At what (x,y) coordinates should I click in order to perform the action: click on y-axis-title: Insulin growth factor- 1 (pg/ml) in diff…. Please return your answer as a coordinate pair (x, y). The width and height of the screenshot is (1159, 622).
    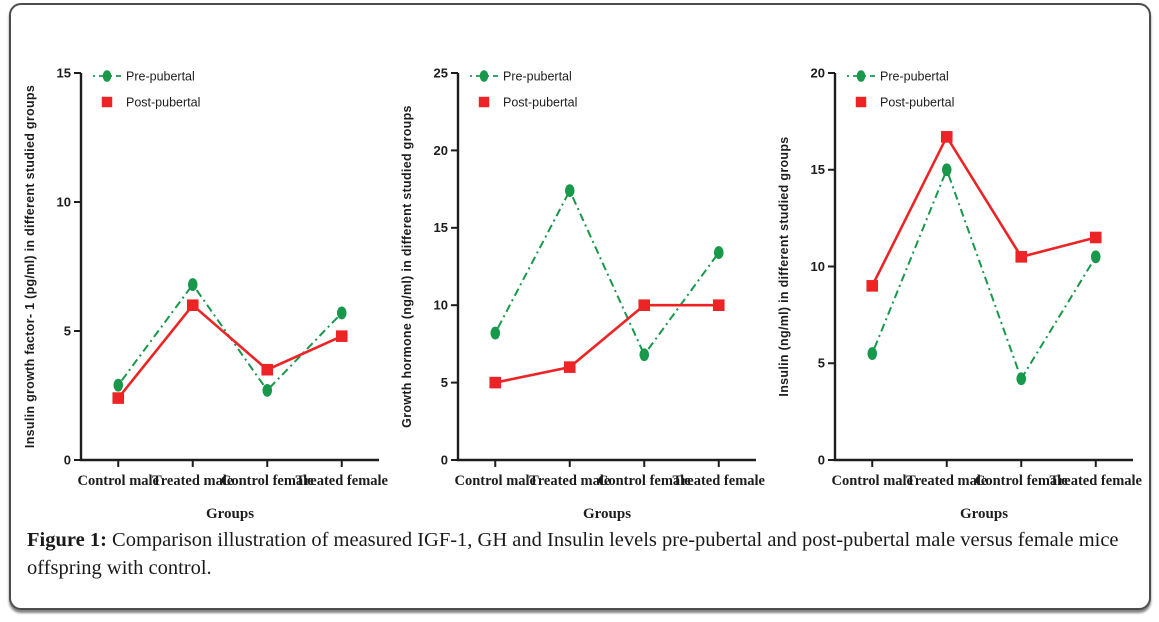
    Looking at the image, I should click on (30, 266).